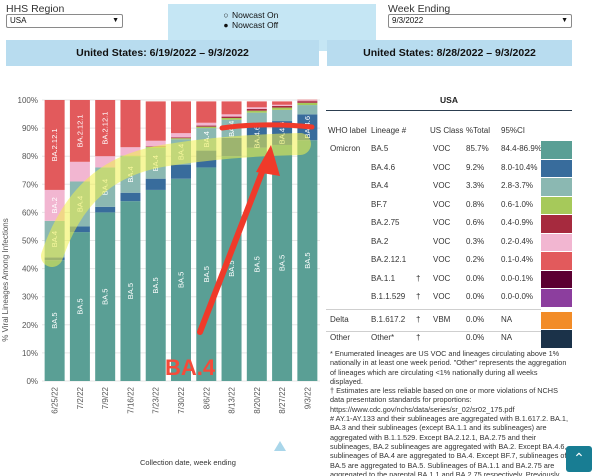 Image resolution: width=600 pixels, height=476 pixels. I want to click on cell-total: 0.6%, so click(475, 222).